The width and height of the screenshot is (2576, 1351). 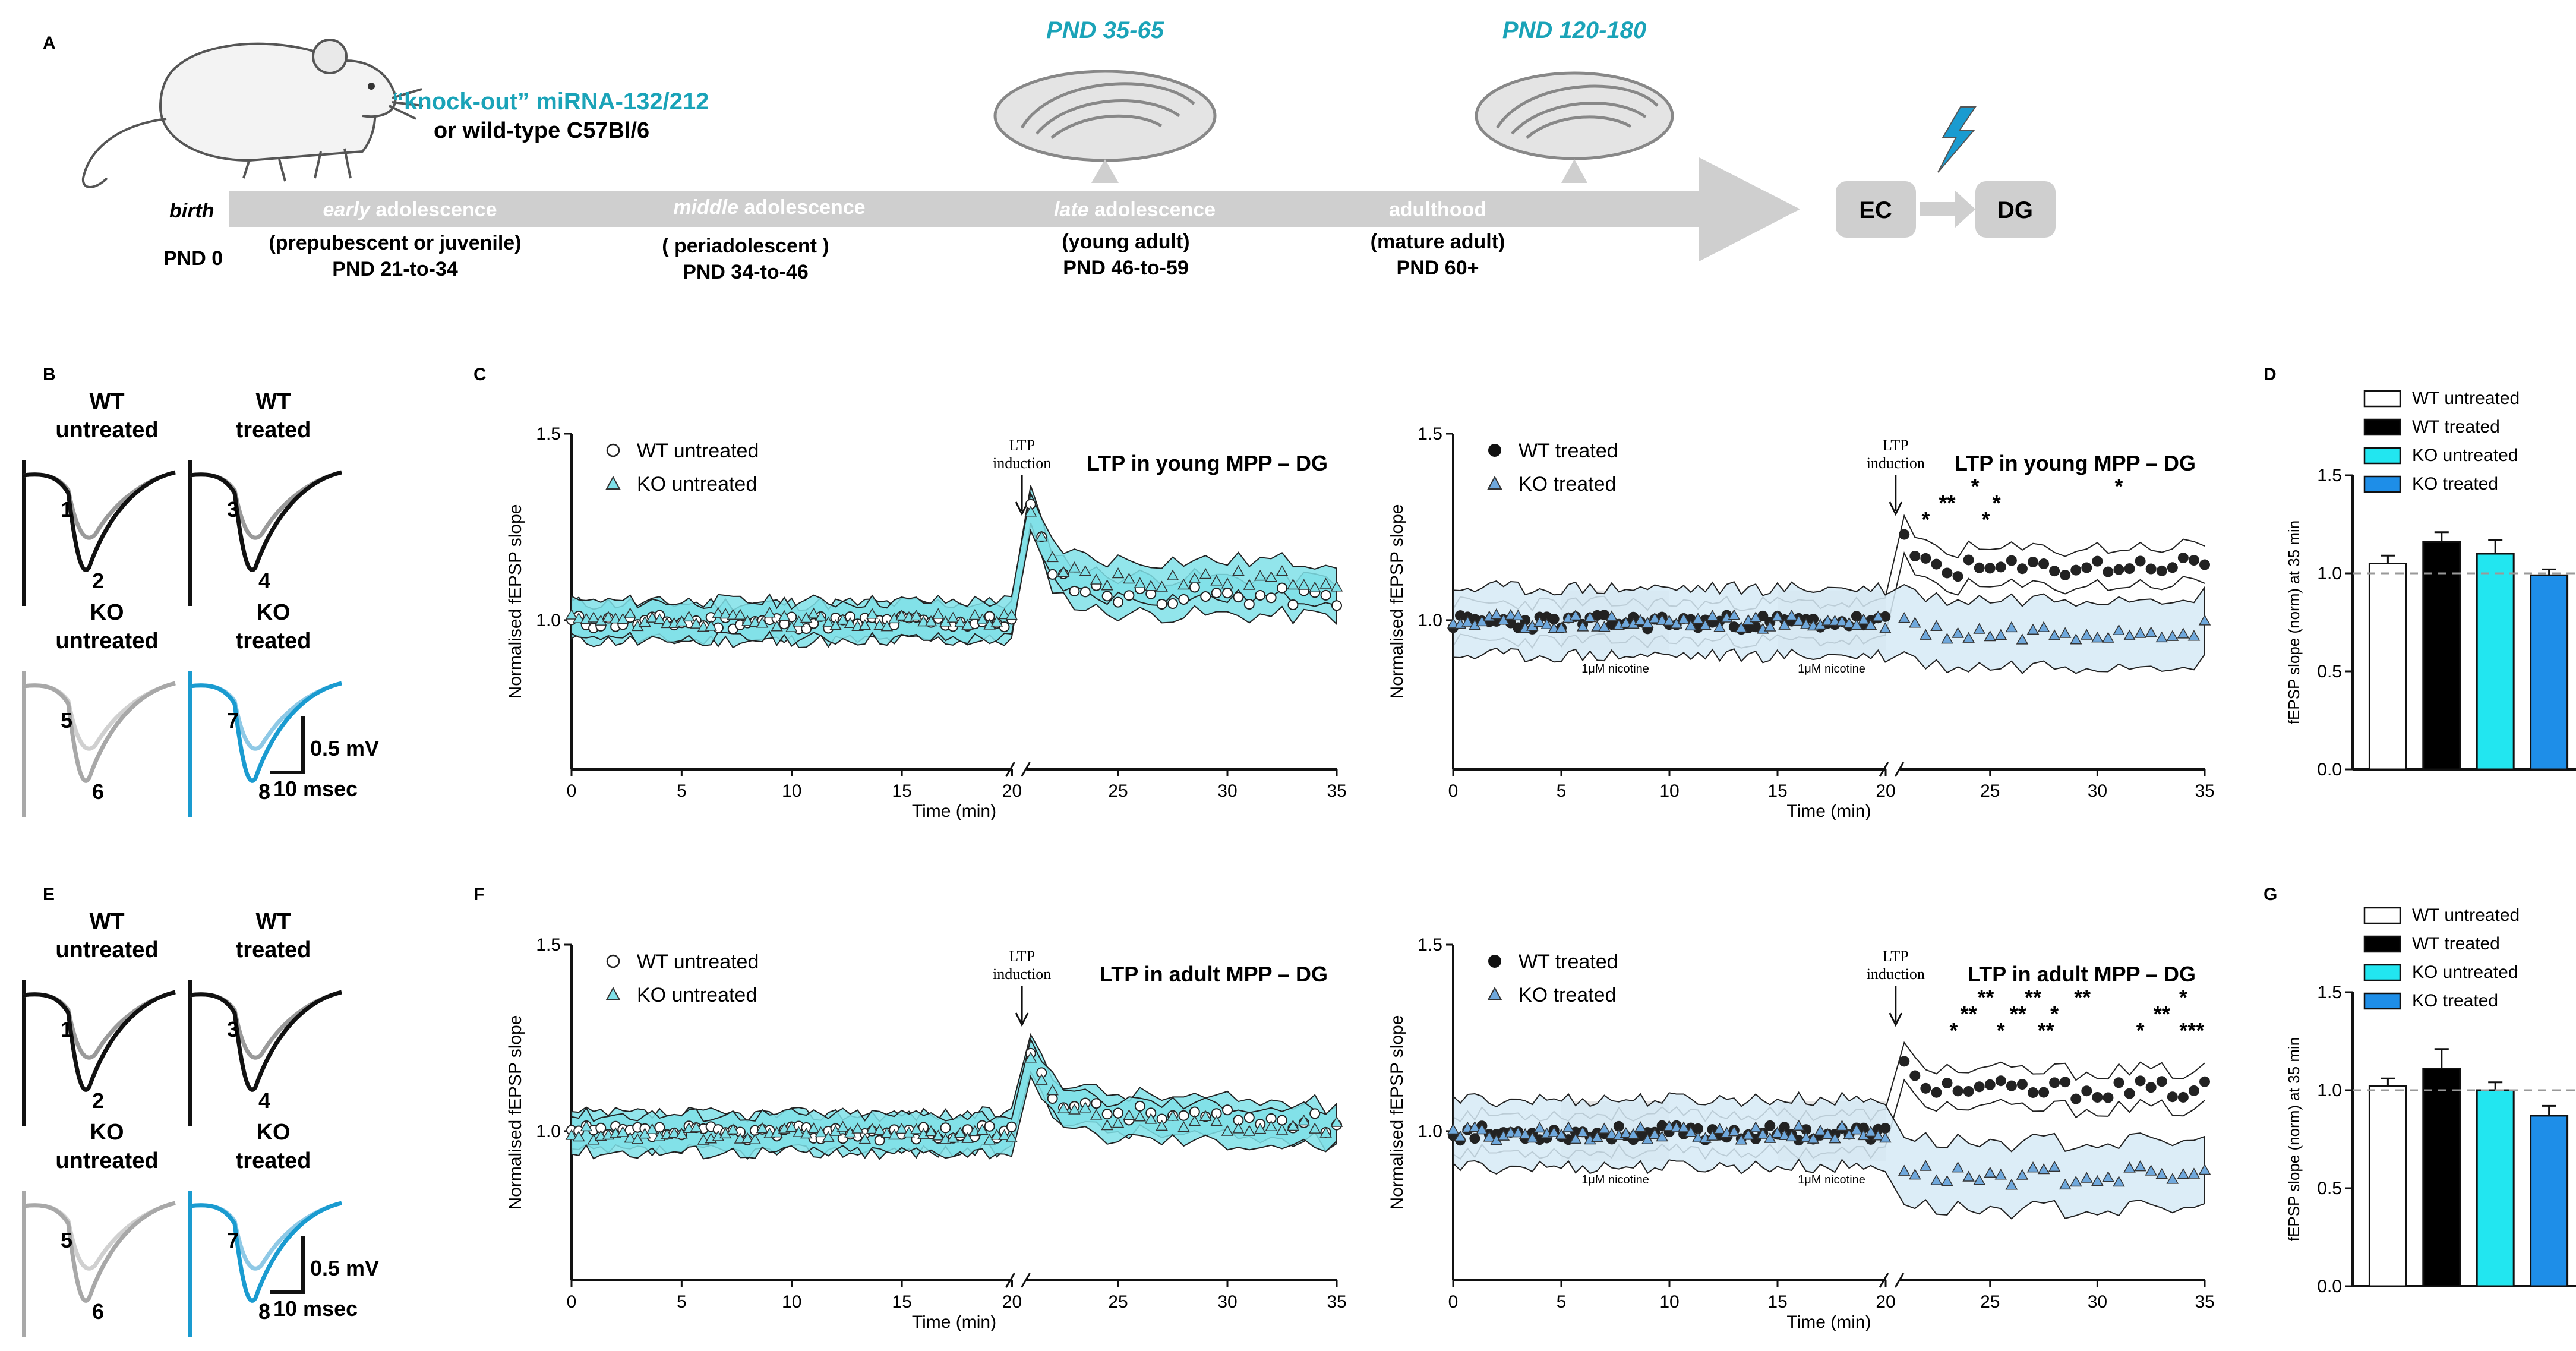 What do you see at coordinates (1018, 769) in the screenshot?
I see `axis-break` at bounding box center [1018, 769].